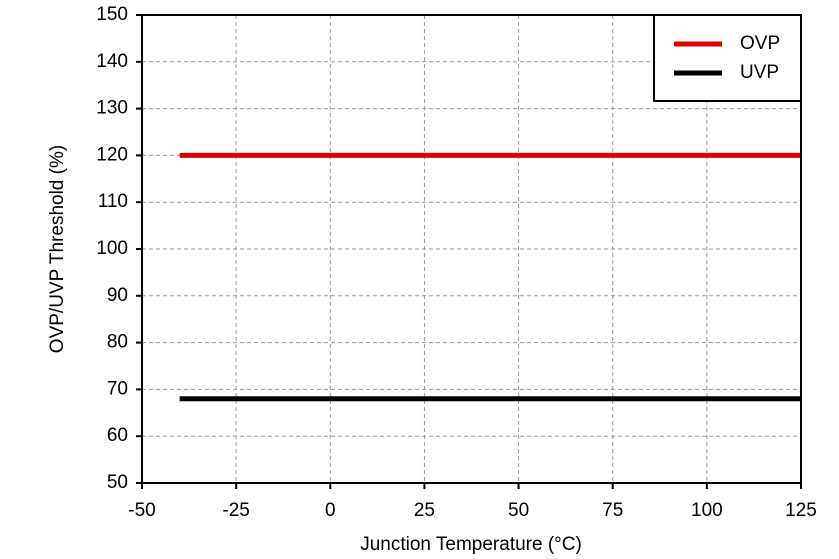 The image size is (839, 559). What do you see at coordinates (759, 72) in the screenshot?
I see `legend-label: UVP` at bounding box center [759, 72].